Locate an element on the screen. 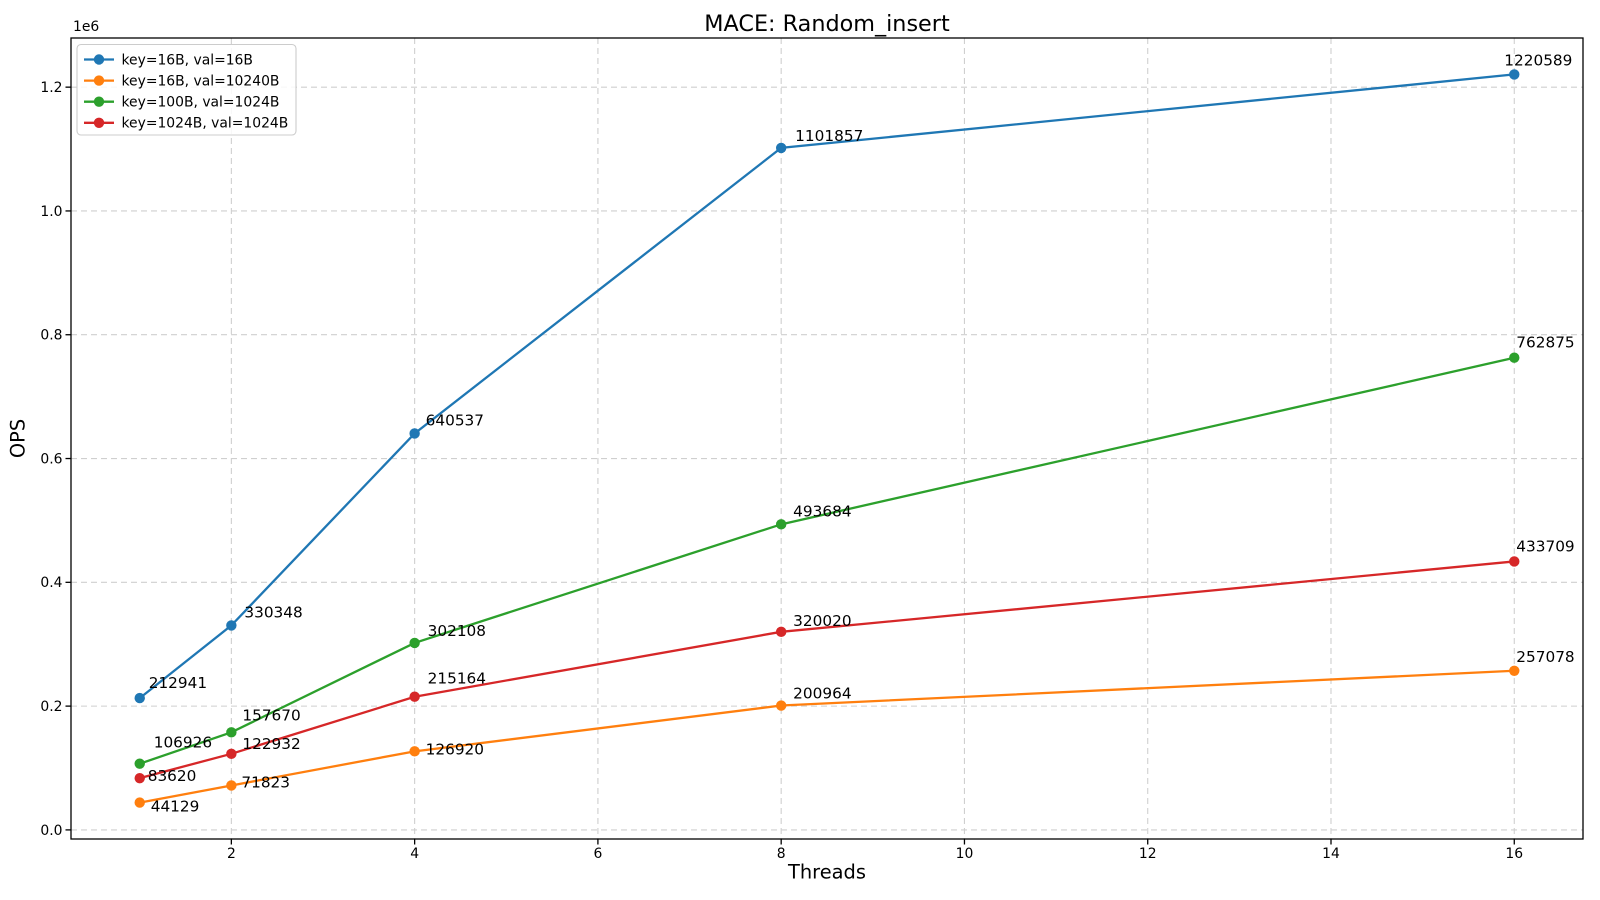  legend-item: key=16B, val=10240B is located at coordinates (181, 82).